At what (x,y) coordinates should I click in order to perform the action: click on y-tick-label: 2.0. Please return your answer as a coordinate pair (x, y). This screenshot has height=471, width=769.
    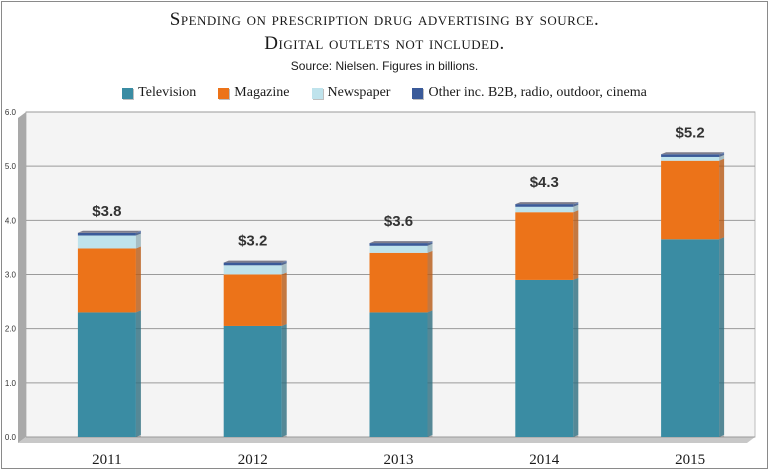
    Looking at the image, I should click on (11, 329).